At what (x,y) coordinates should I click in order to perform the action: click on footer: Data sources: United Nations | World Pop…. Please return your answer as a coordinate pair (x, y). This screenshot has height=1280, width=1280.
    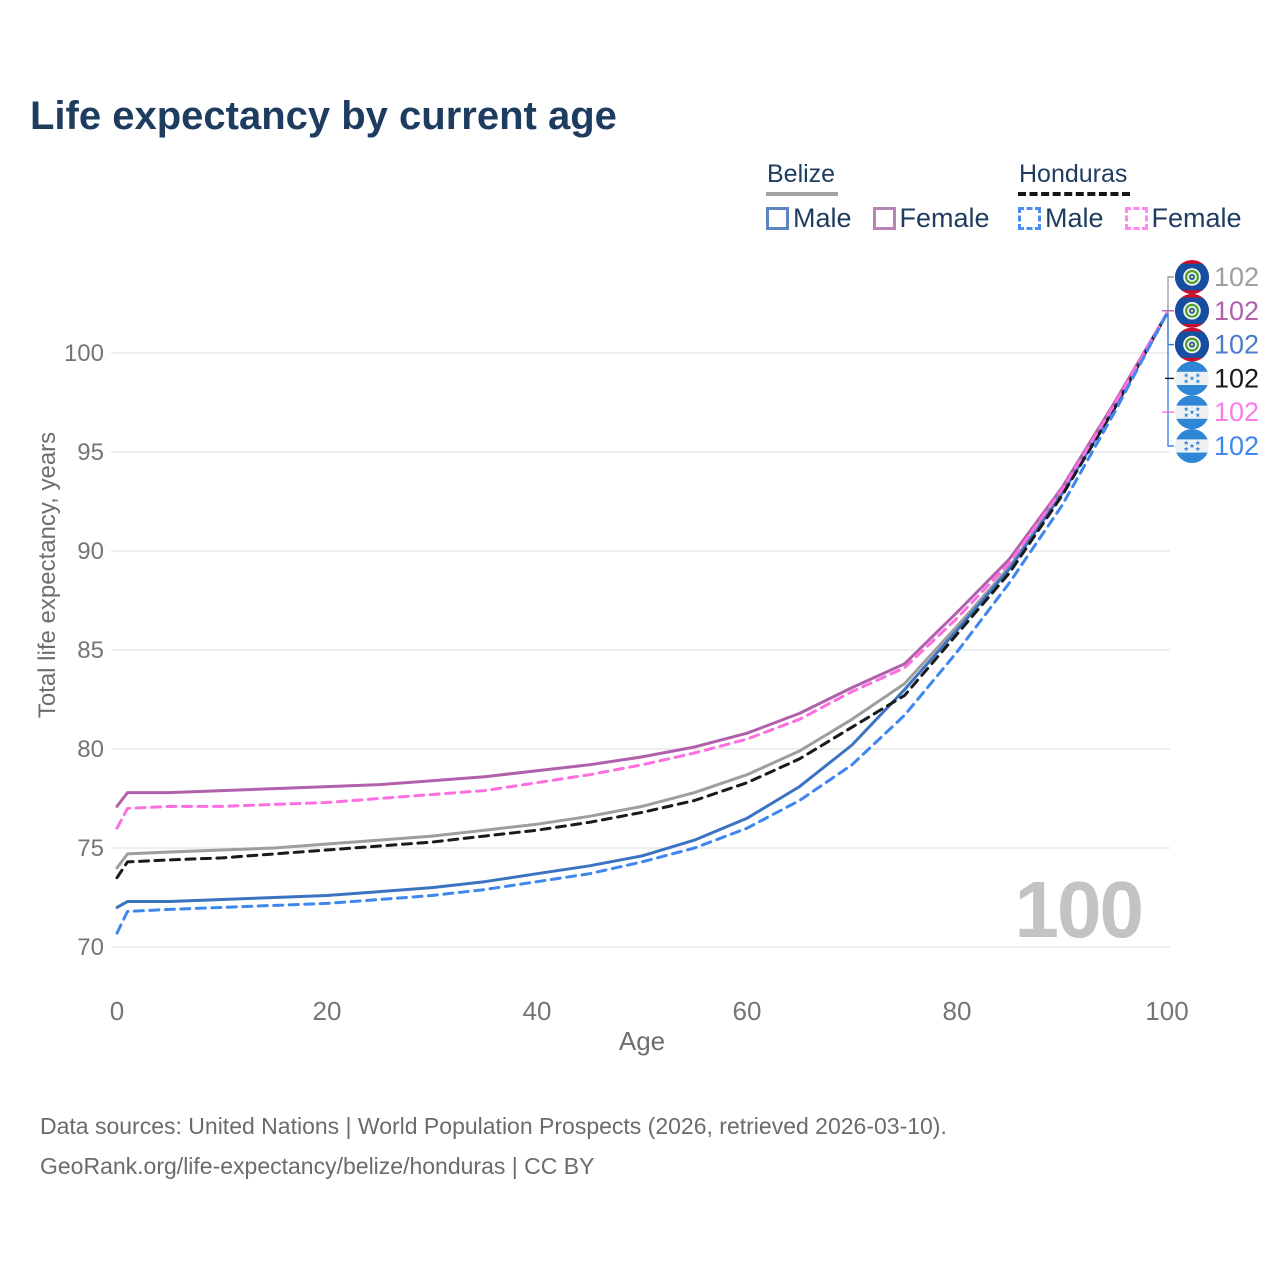
    Looking at the image, I should click on (493, 1146).